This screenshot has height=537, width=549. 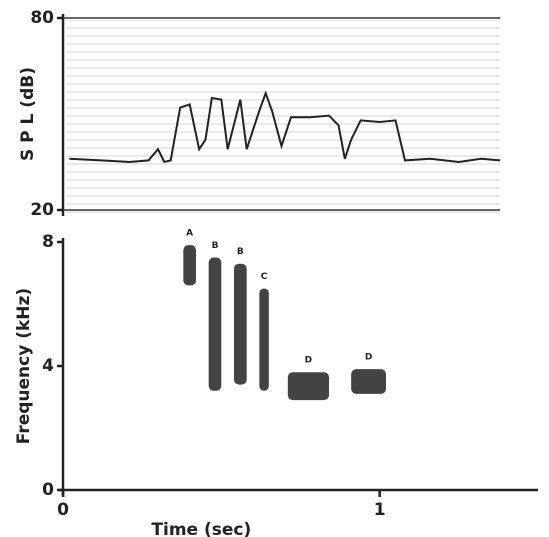 I want to click on y-tick-label: 20, so click(x=42, y=210).